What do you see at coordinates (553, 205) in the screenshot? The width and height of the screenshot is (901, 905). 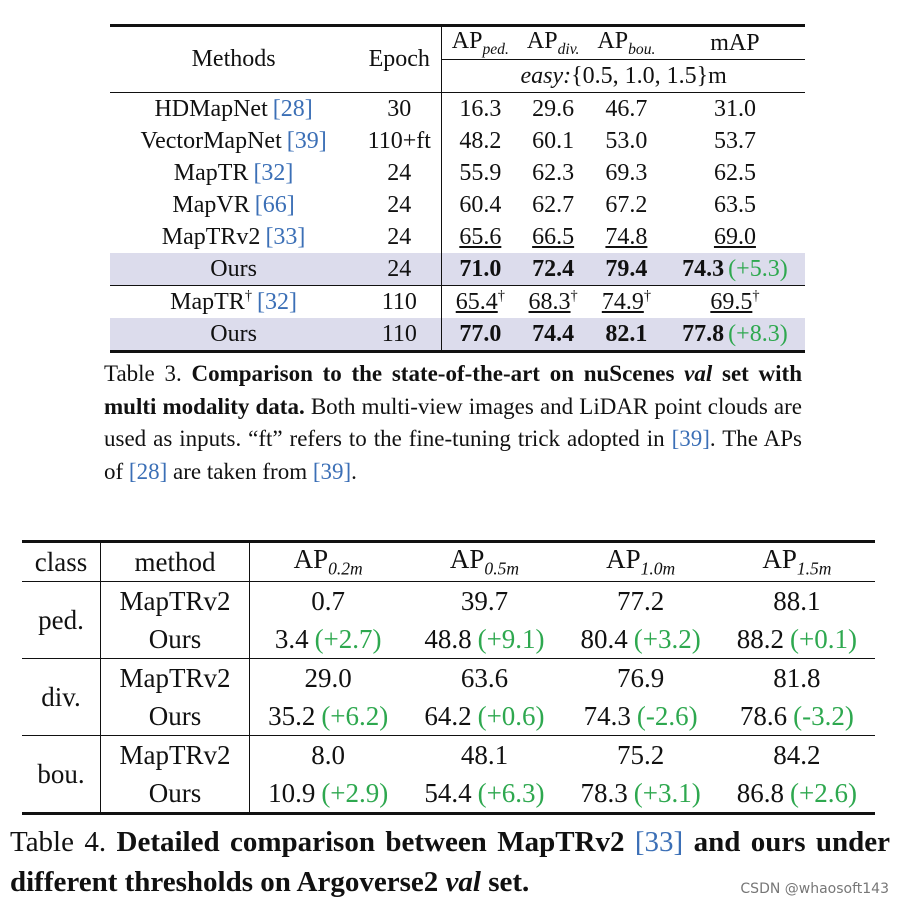 I see `value-cell: 62.7` at bounding box center [553, 205].